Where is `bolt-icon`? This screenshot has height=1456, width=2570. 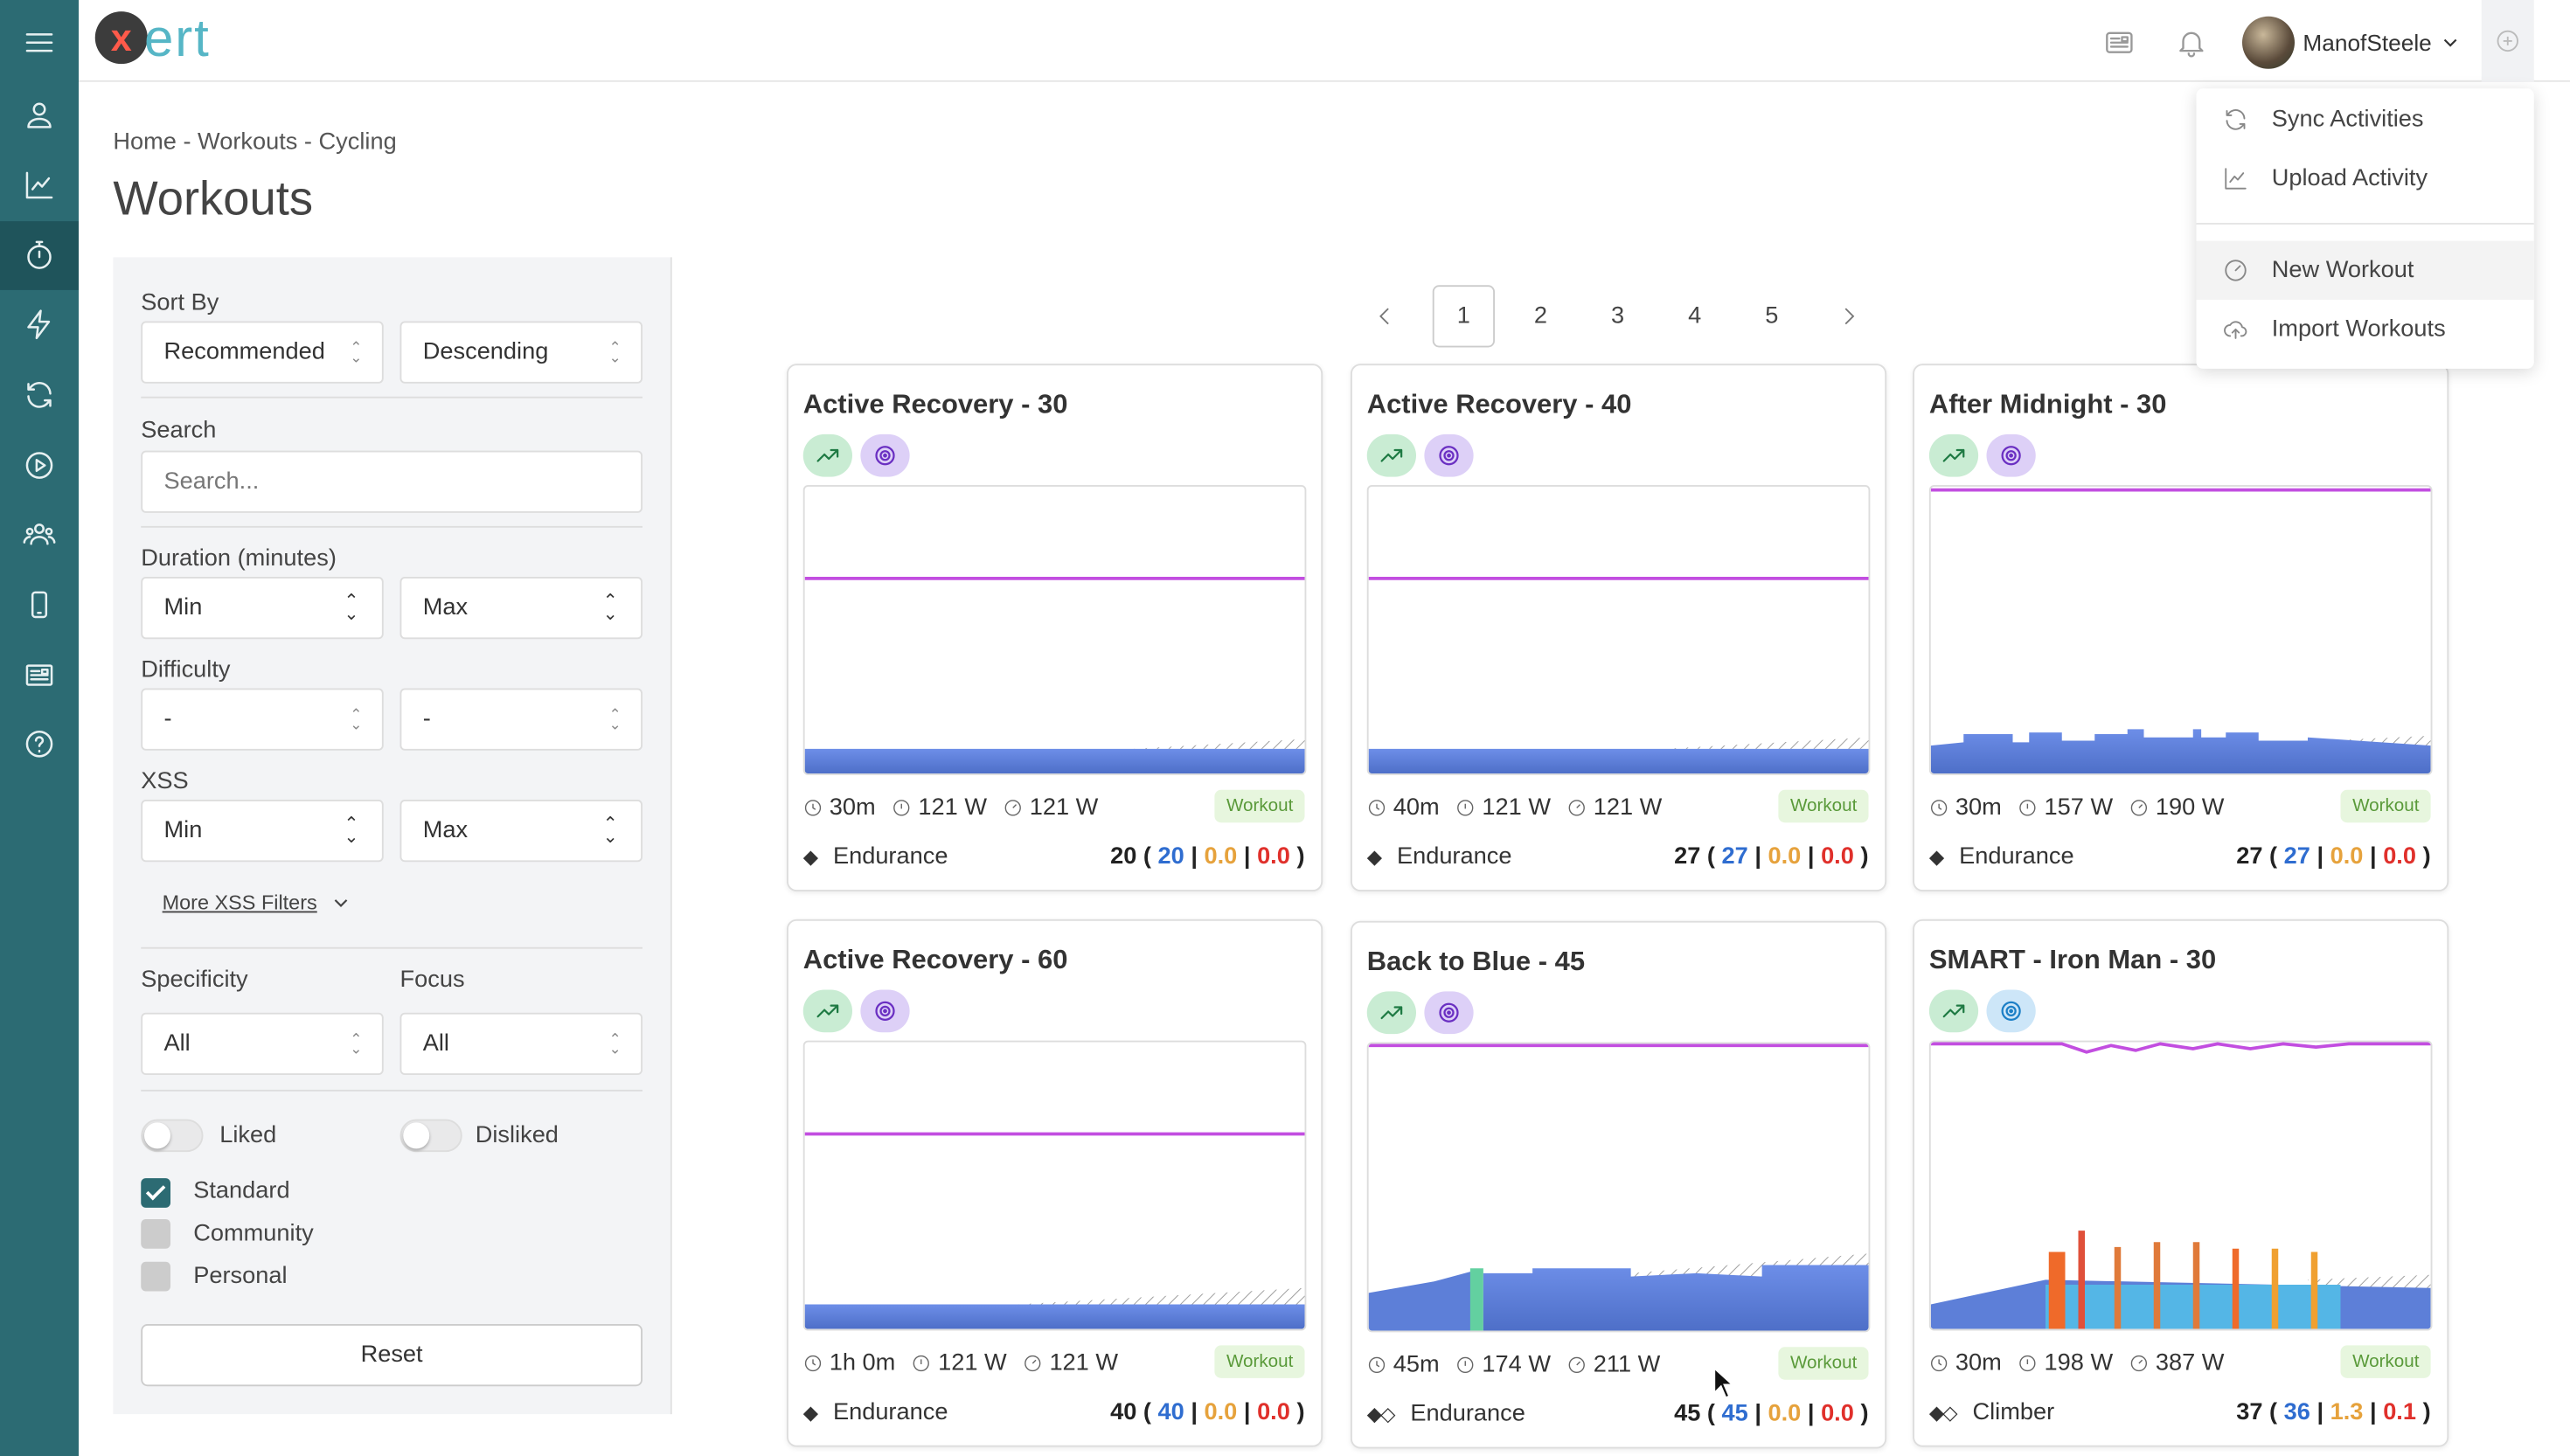
bolt-icon is located at coordinates (39, 324).